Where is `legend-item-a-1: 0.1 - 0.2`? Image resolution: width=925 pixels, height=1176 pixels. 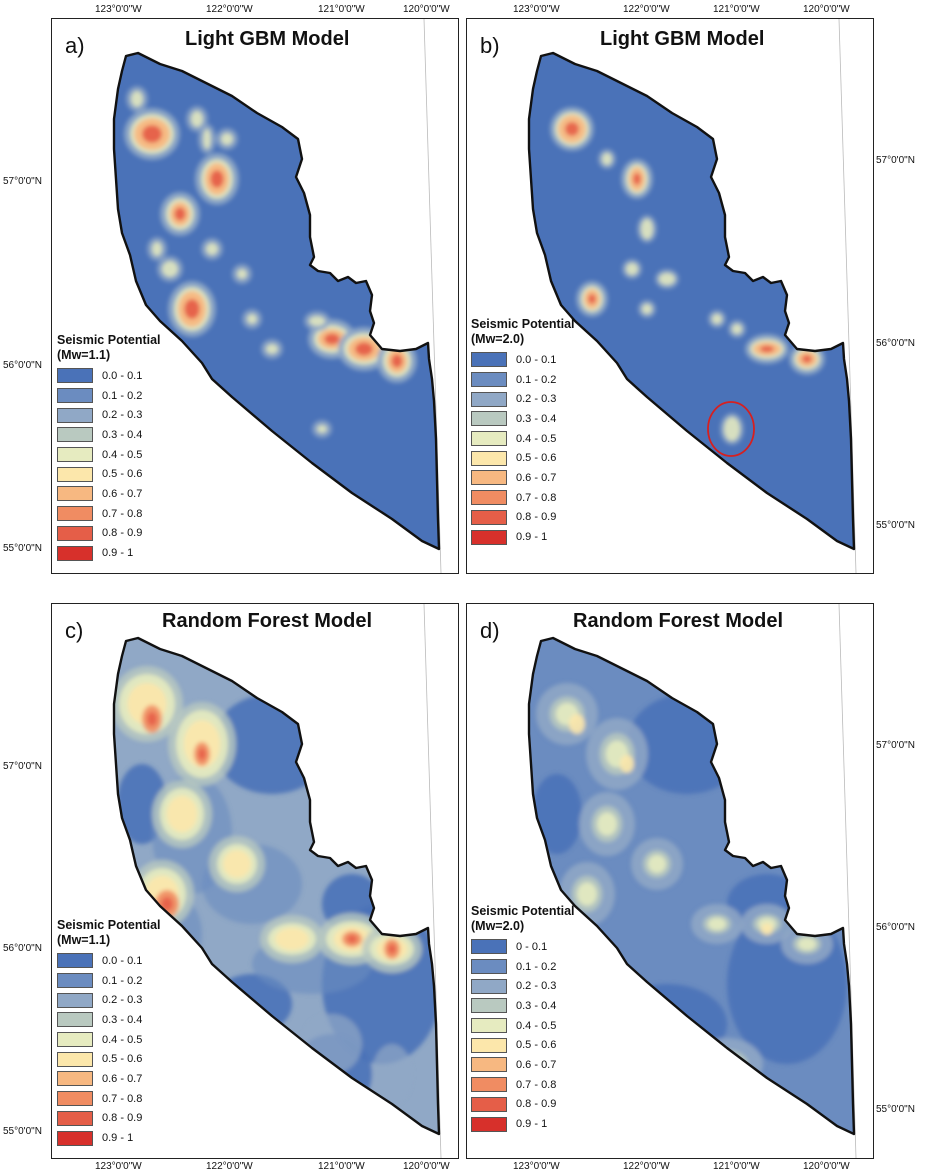 legend-item-a-1: 0.1 - 0.2 is located at coordinates (109, 396).